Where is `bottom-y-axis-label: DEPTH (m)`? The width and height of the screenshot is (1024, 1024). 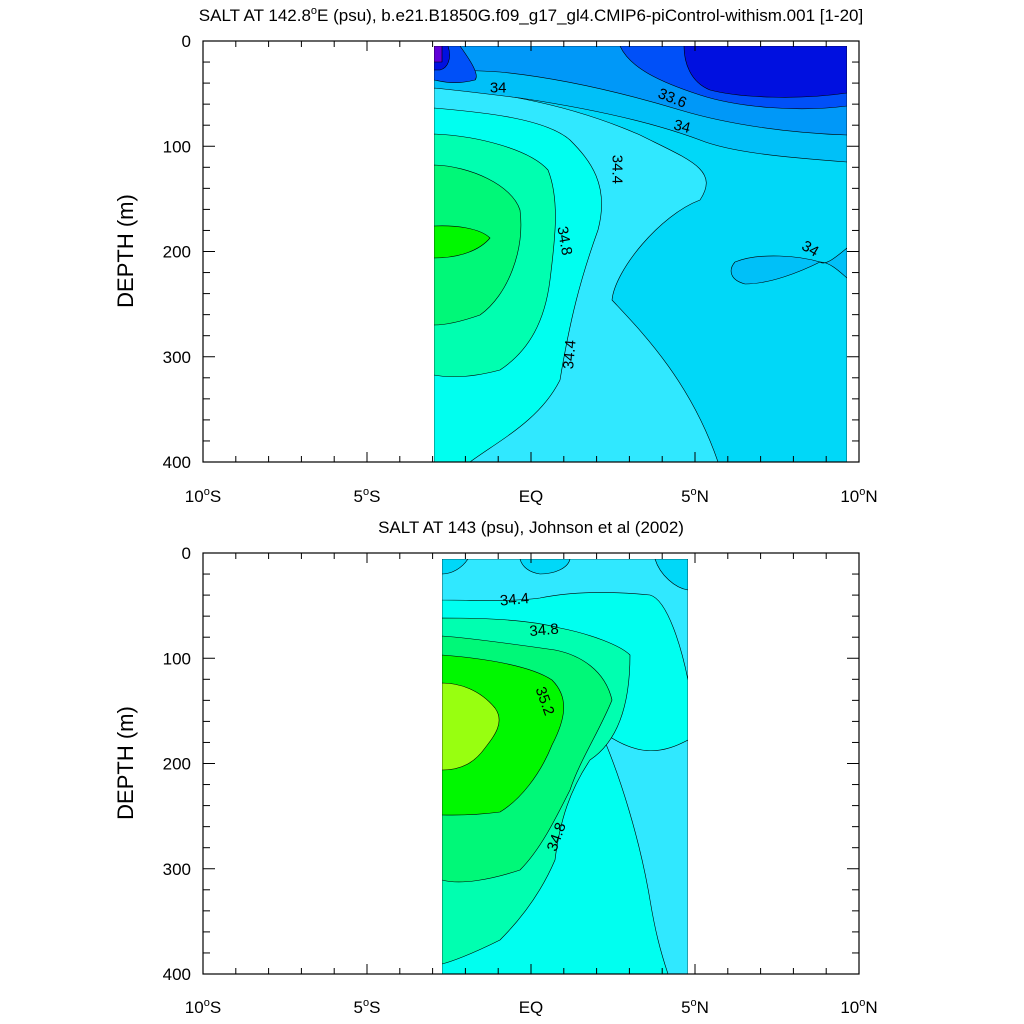 bottom-y-axis-label: DEPTH (m) is located at coordinates (125, 763).